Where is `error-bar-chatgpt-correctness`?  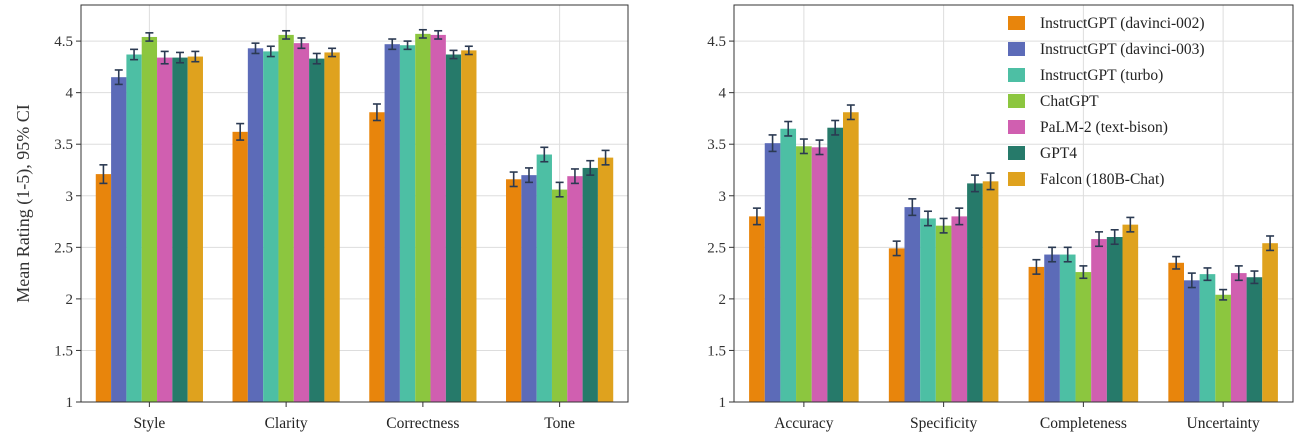 error-bar-chatgpt-correctness is located at coordinates (422, 33).